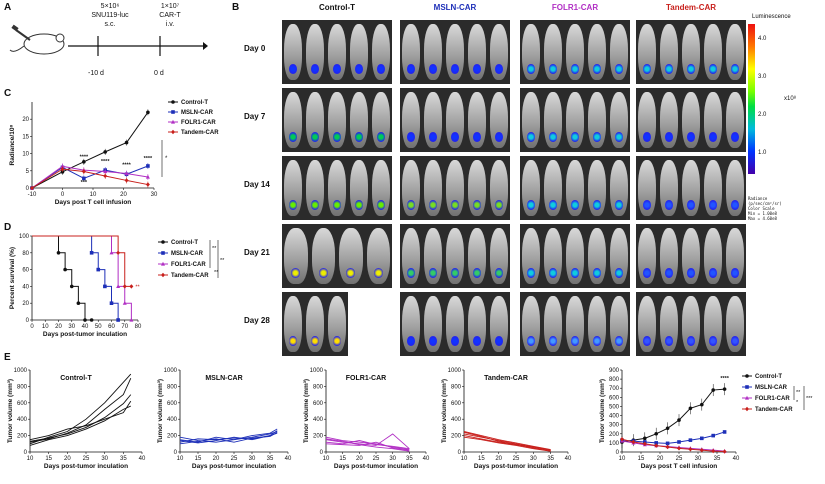 Image resolution: width=825 pixels, height=484 pixels. What do you see at coordinates (12, 144) in the screenshot?
I see `y-axis-label: Radiance/10⁸` at bounding box center [12, 144].